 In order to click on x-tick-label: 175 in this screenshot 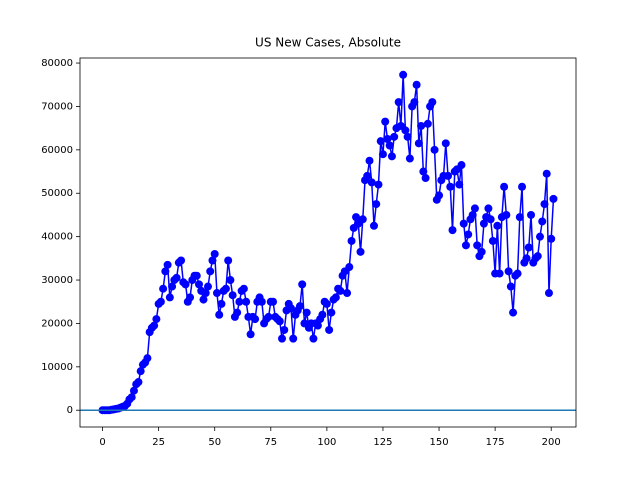, I will do `click(495, 442)`.